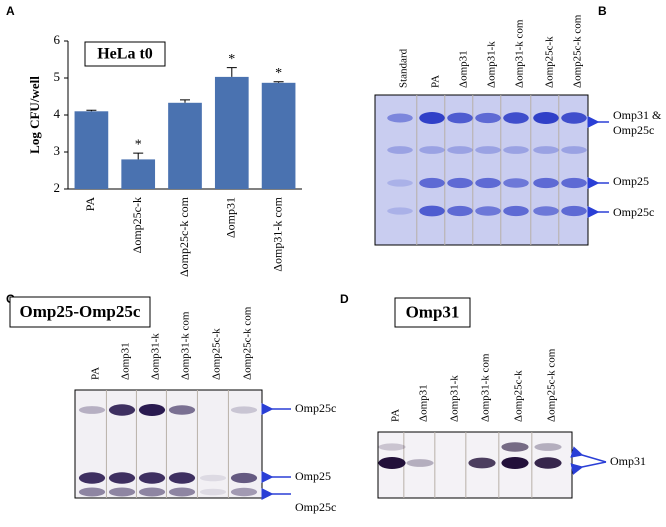 Image resolution: width=666 pixels, height=527 pixels. I want to click on y-tick-label: 3, so click(57, 150).